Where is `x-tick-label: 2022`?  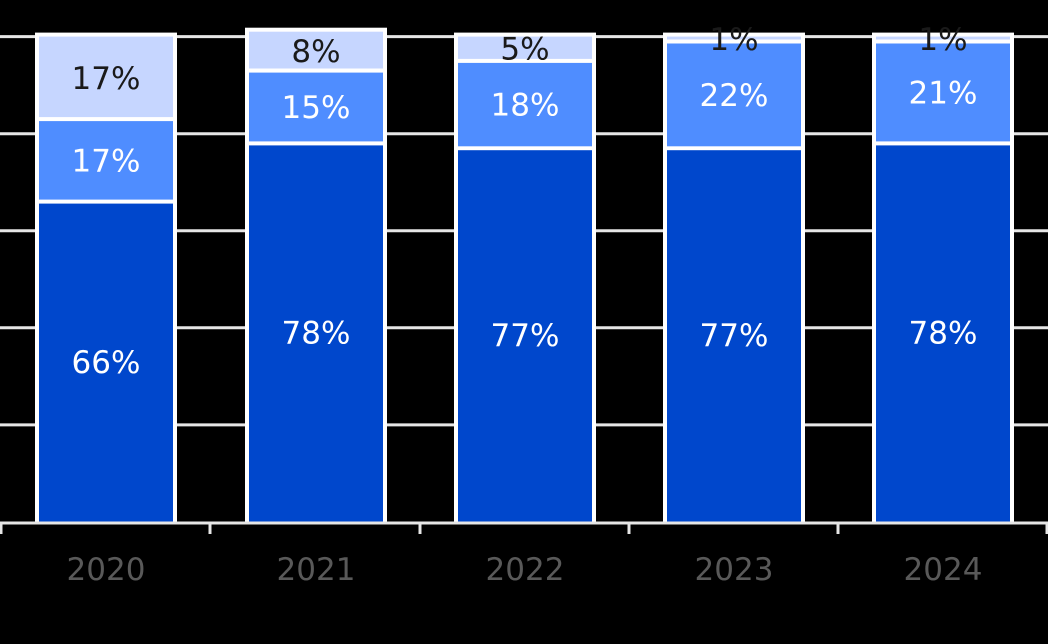 x-tick-label: 2022 is located at coordinates (525, 570).